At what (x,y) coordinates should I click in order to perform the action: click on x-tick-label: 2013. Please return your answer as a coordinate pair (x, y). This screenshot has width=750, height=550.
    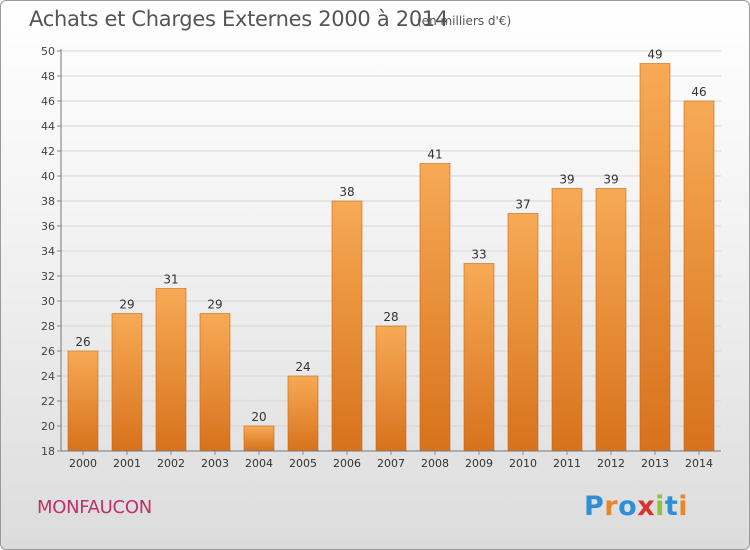
    Looking at the image, I should click on (655, 463).